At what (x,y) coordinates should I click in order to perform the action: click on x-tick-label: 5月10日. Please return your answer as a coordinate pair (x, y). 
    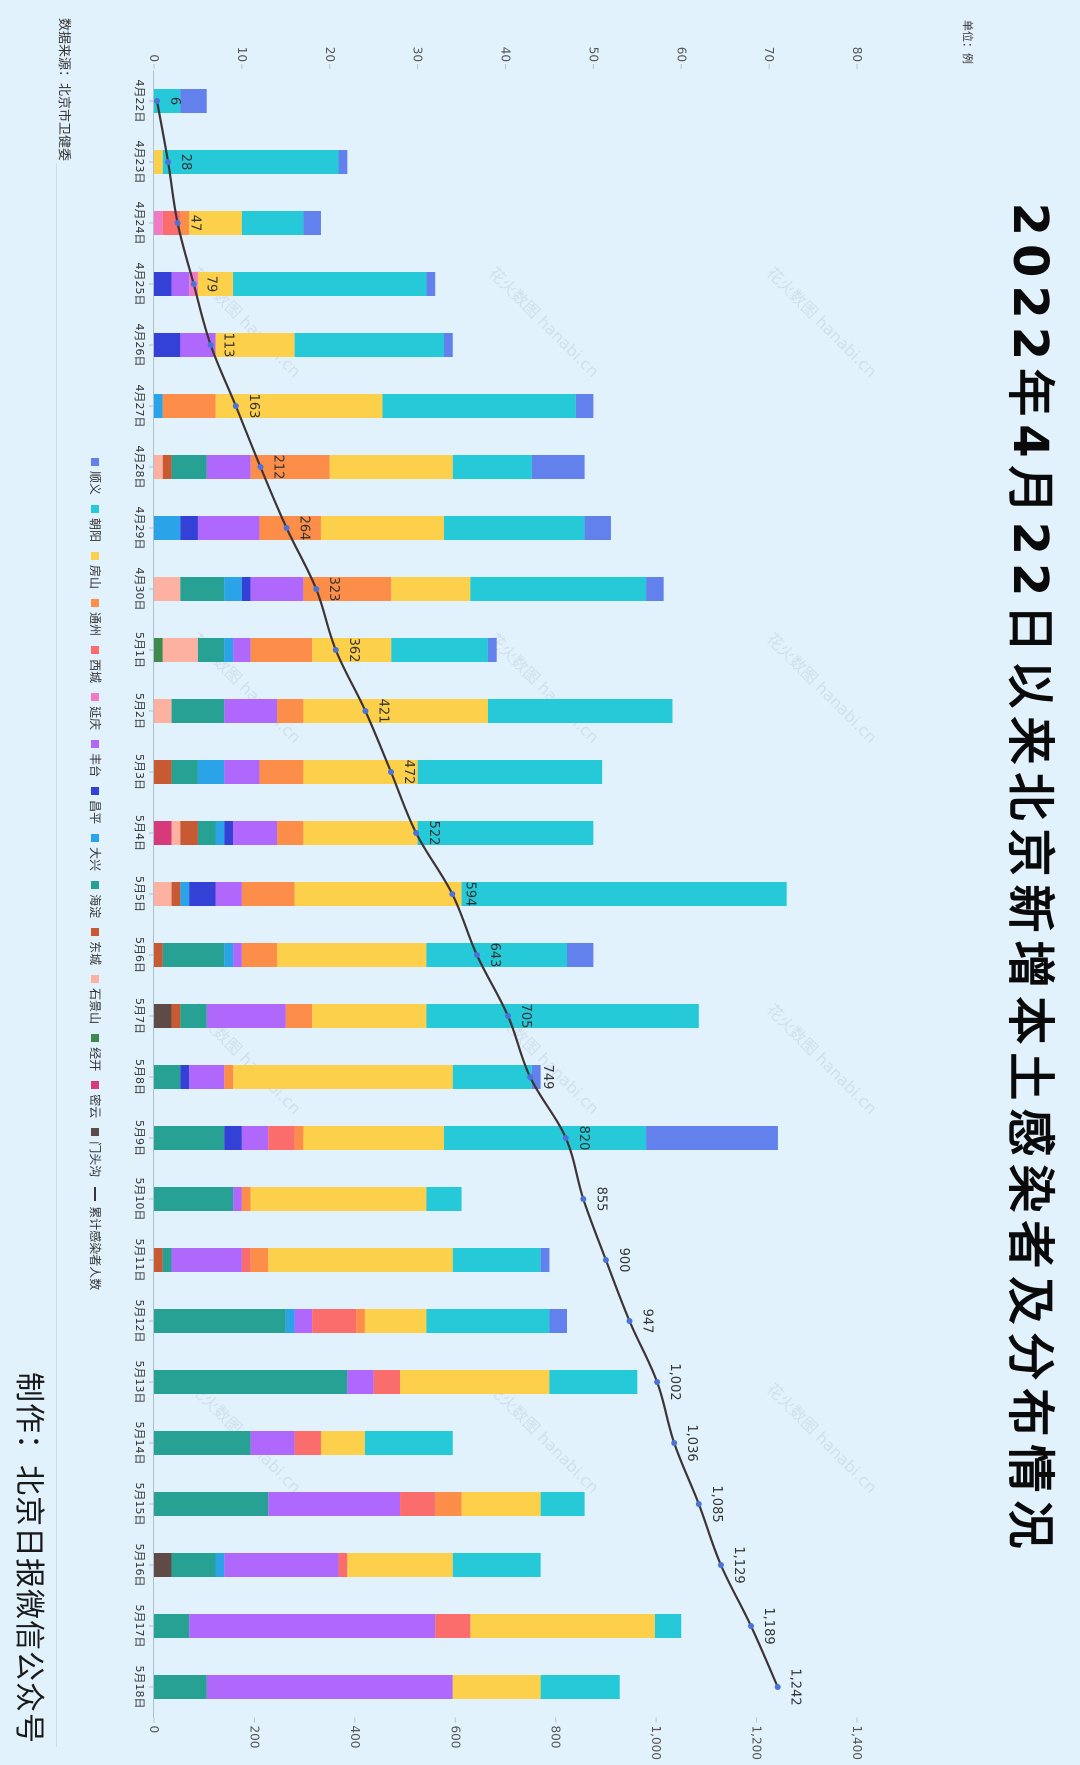
    Looking at the image, I should click on (139, 1199).